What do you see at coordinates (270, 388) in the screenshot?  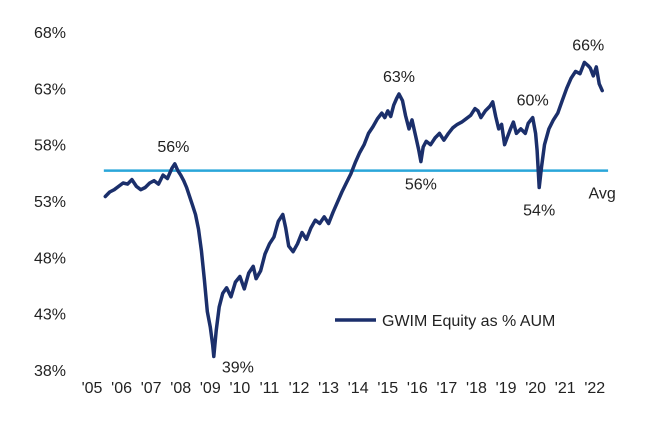 I see `x-tick-label: '11` at bounding box center [270, 388].